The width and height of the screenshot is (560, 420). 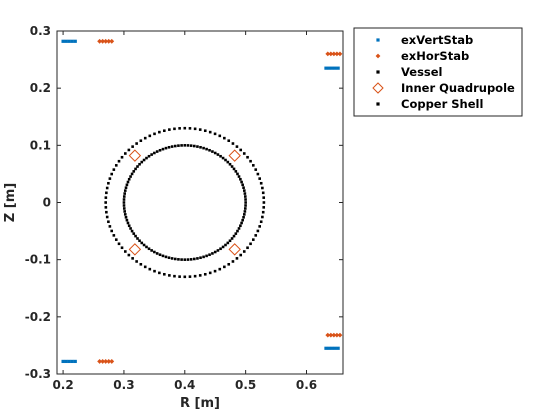 I want to click on y-tick-label: -0.2, so click(x=38, y=317).